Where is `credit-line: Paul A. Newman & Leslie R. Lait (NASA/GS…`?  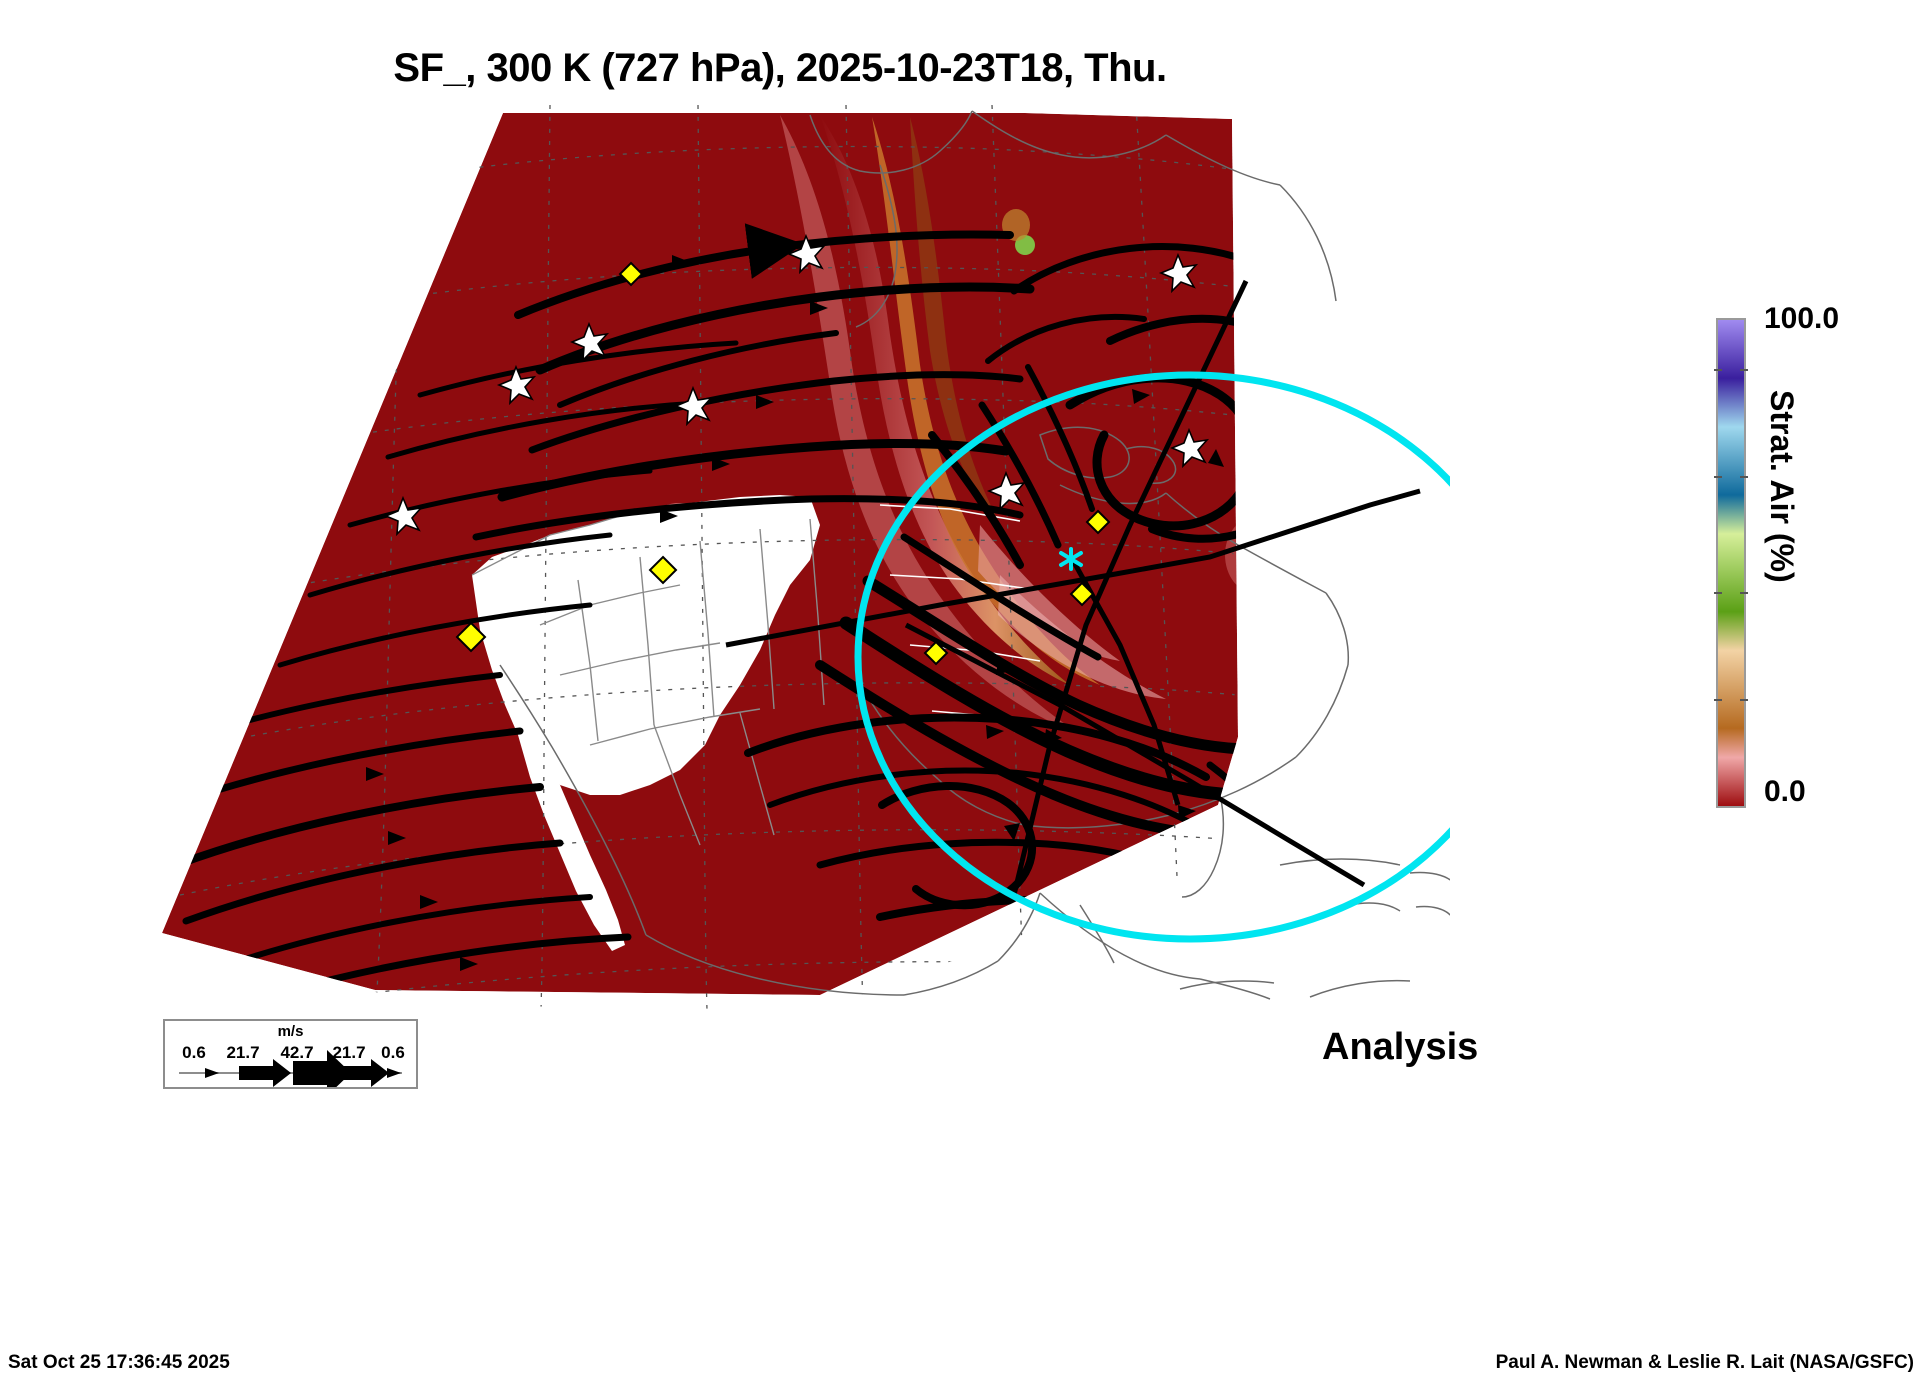
credit-line: Paul A. Newman & Leslie R. Lait (NASA/GS… is located at coordinates (1704, 1362).